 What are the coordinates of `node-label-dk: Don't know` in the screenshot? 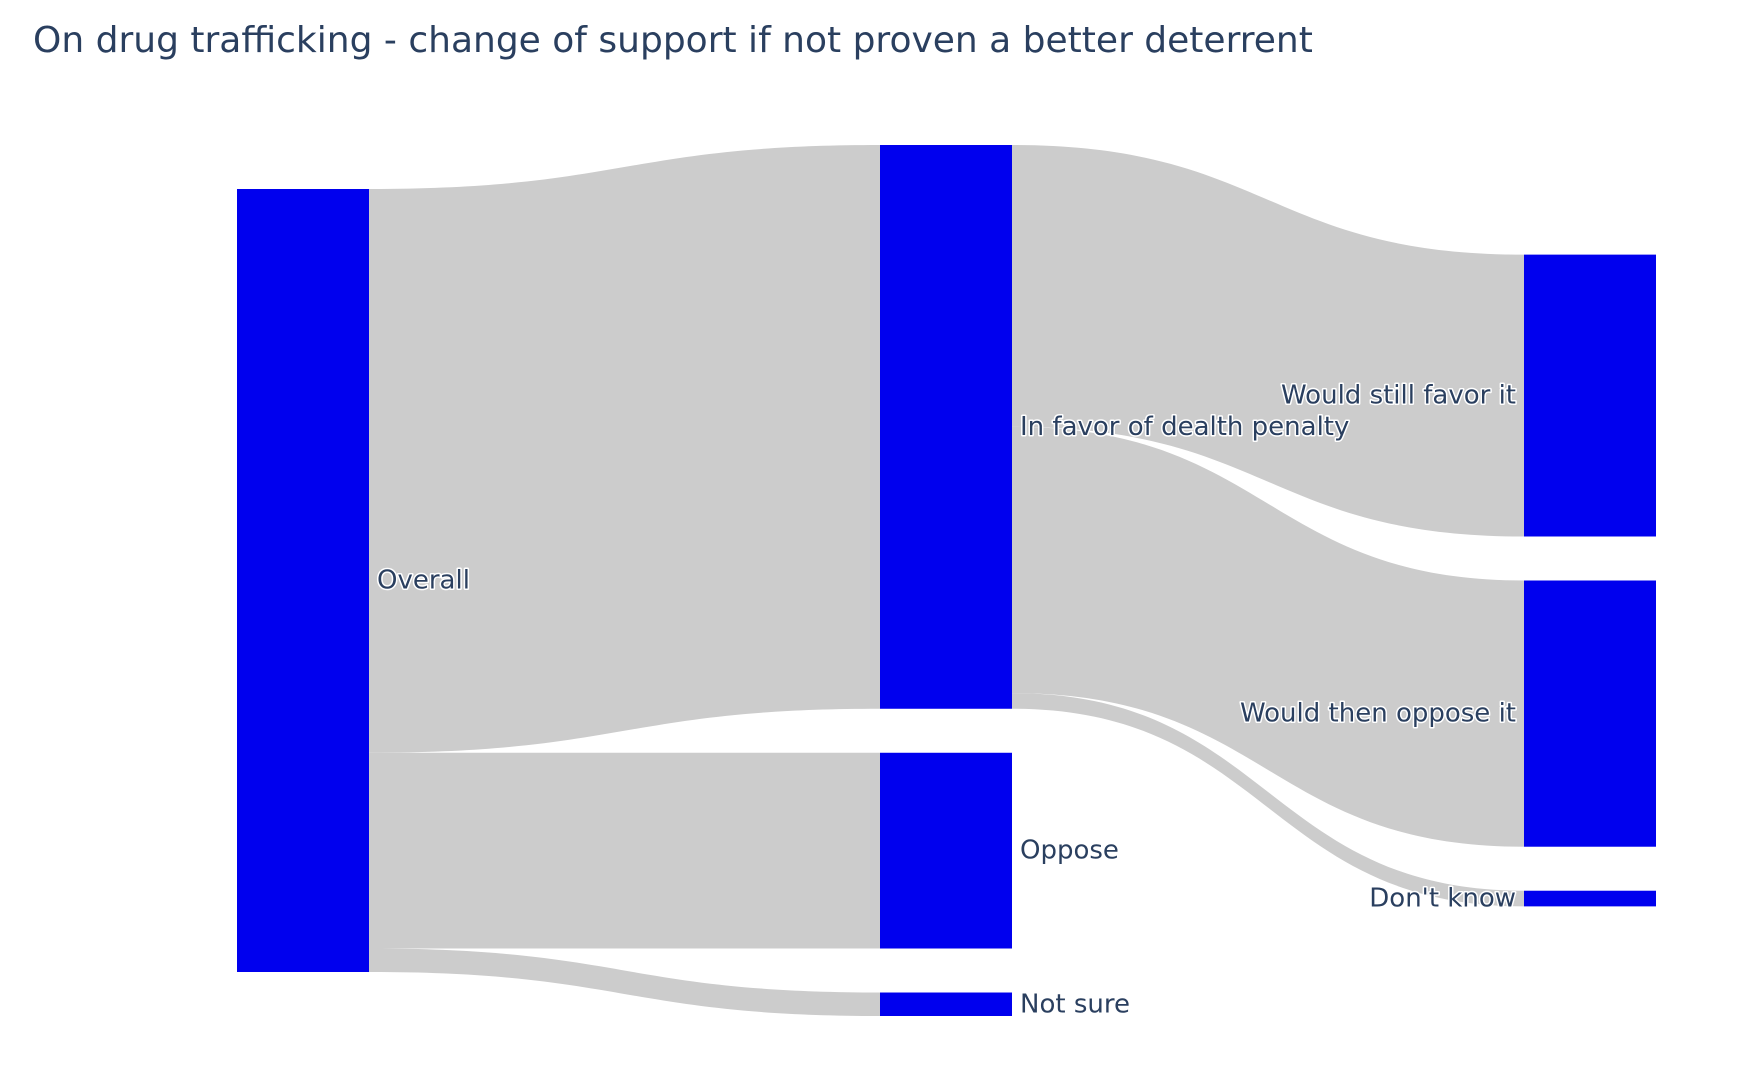 It's located at (1442, 899).